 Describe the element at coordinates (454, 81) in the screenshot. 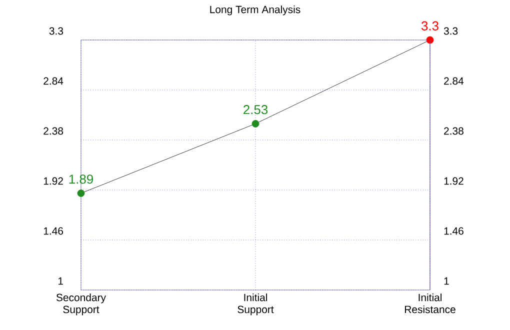

I see `y2-tick-label: 2.84` at that location.